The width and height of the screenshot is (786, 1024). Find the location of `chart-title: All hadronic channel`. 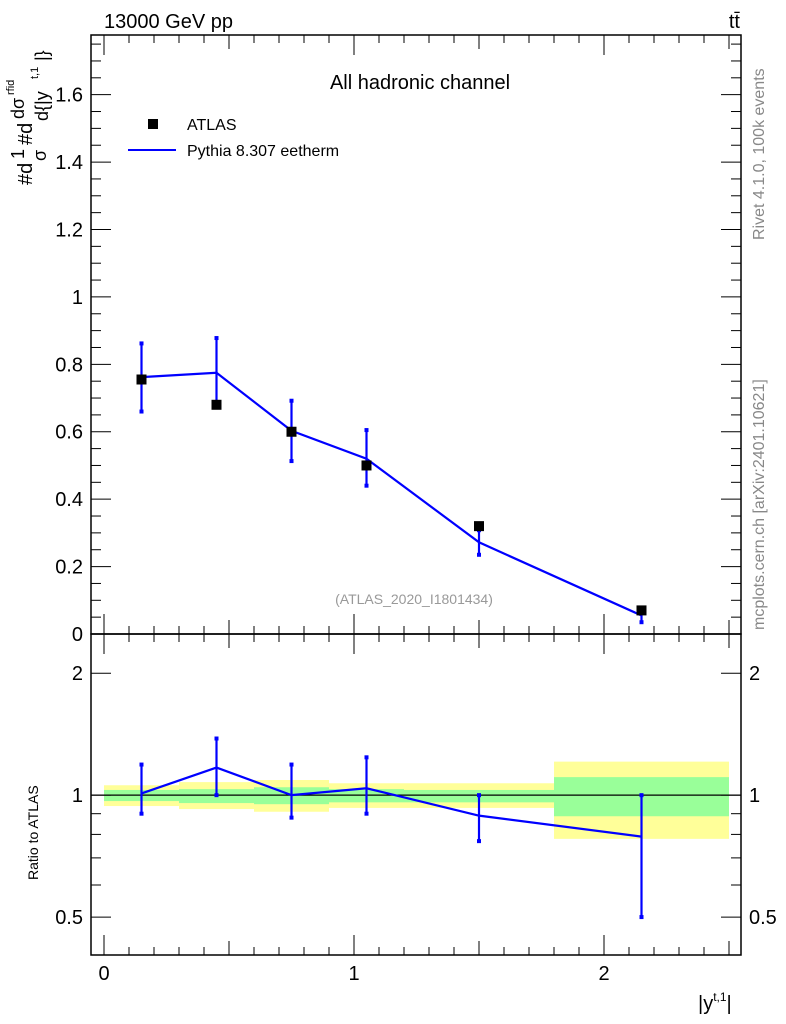

chart-title: All hadronic channel is located at coordinates (420, 83).